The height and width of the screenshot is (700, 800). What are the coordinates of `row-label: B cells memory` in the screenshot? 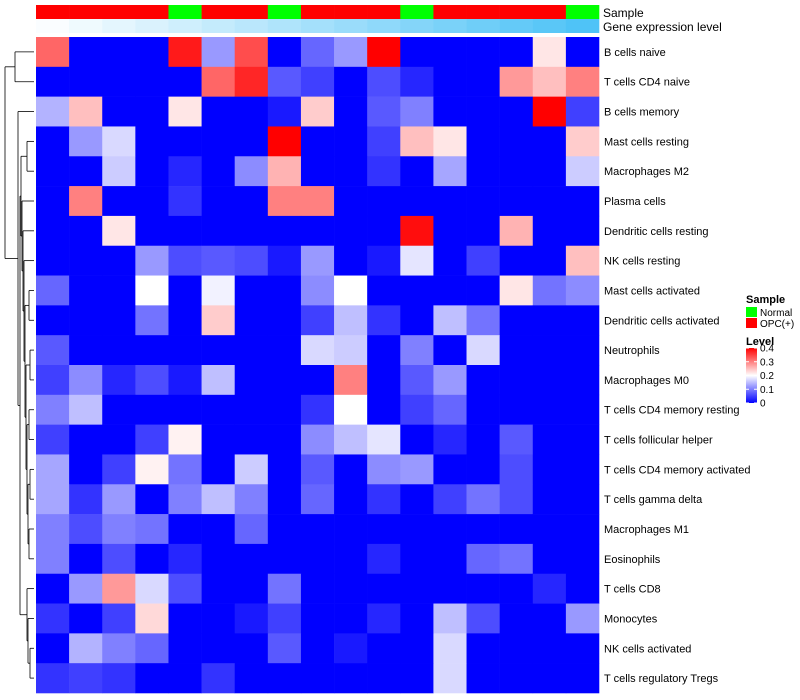 It's located at (642, 113).